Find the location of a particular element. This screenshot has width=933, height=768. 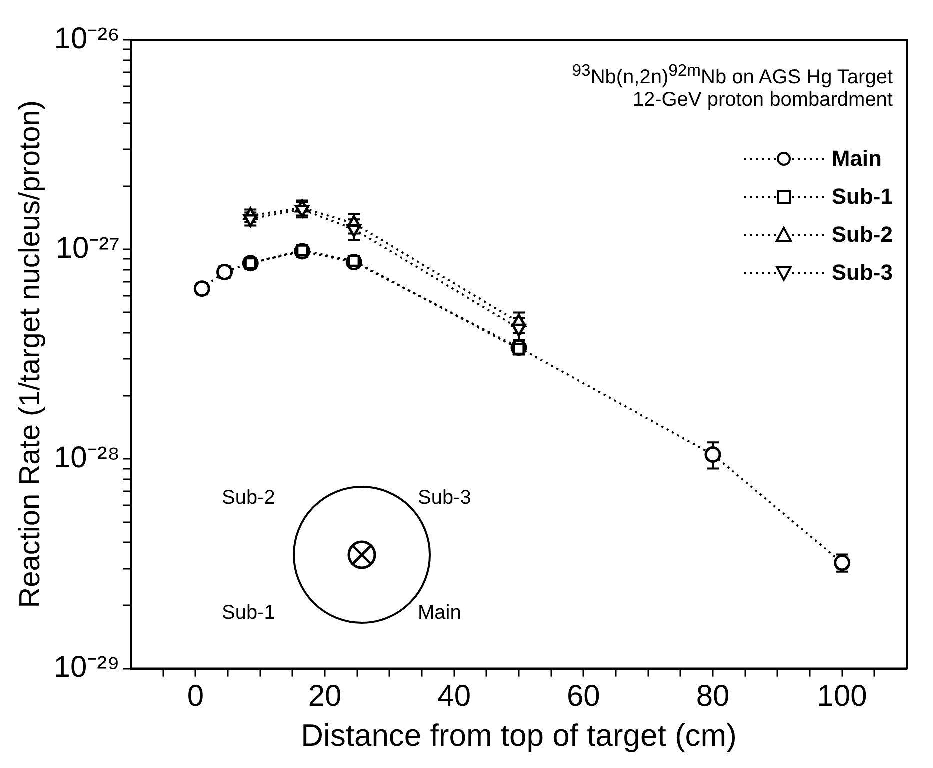

legend-label: Sub-2 is located at coordinates (862, 235).